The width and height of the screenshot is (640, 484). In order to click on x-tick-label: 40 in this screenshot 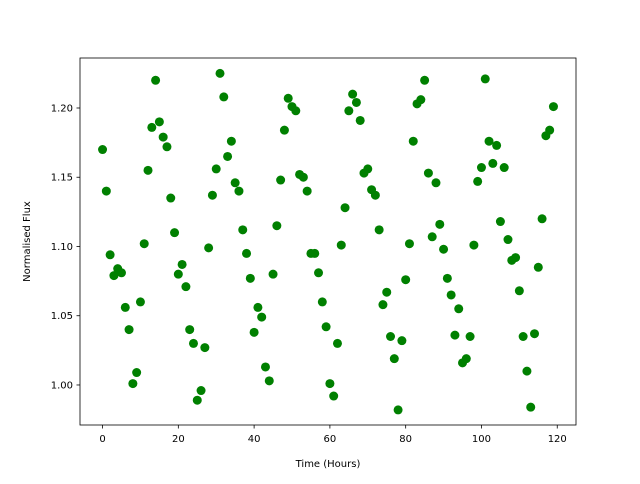, I will do `click(254, 439)`.